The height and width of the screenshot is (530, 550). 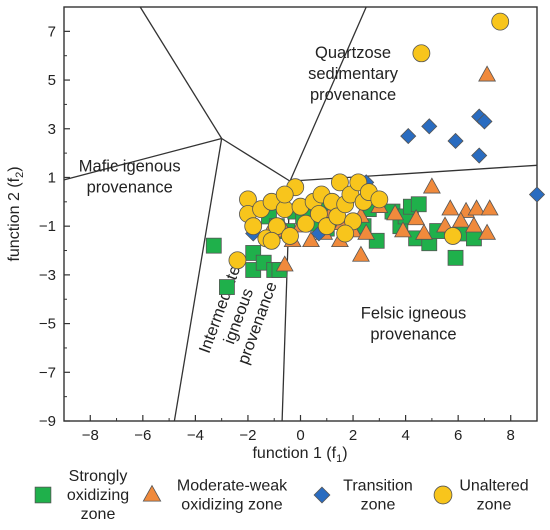 I want to click on x-tick-label: 0, so click(x=300, y=435).